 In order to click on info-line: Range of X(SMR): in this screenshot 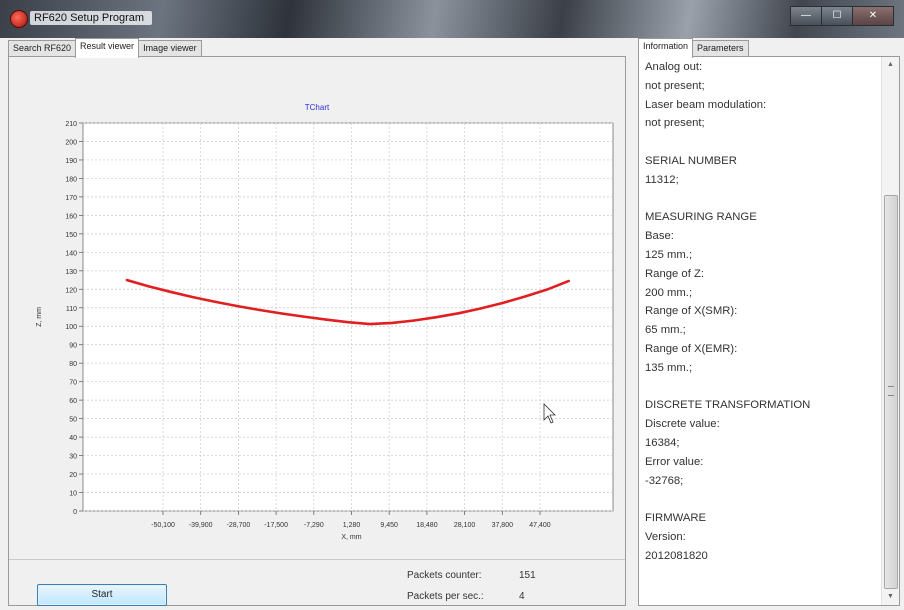, I will do `click(691, 311)`.